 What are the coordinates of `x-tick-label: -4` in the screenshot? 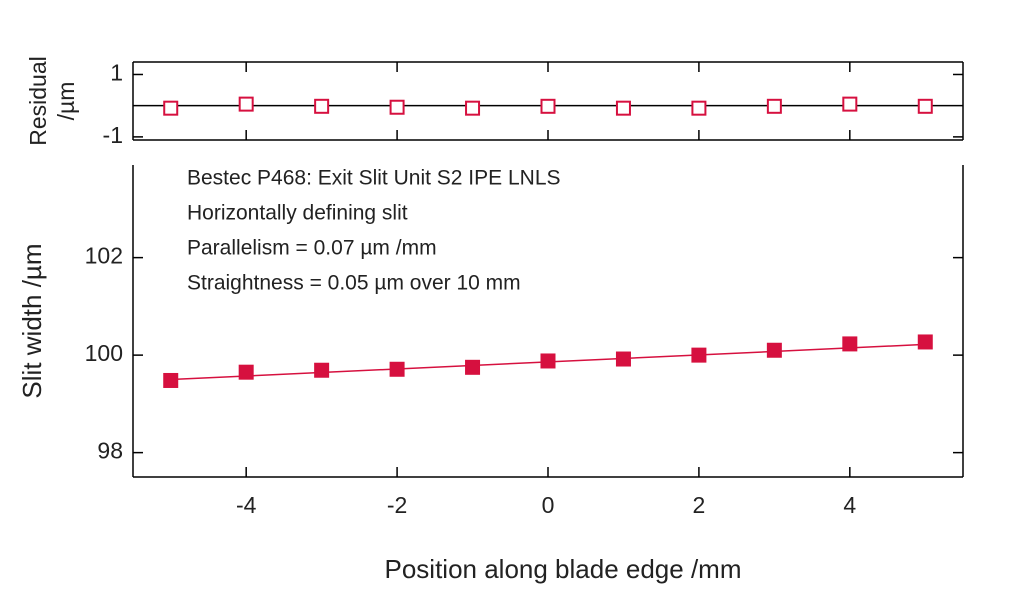 It's located at (246, 505).